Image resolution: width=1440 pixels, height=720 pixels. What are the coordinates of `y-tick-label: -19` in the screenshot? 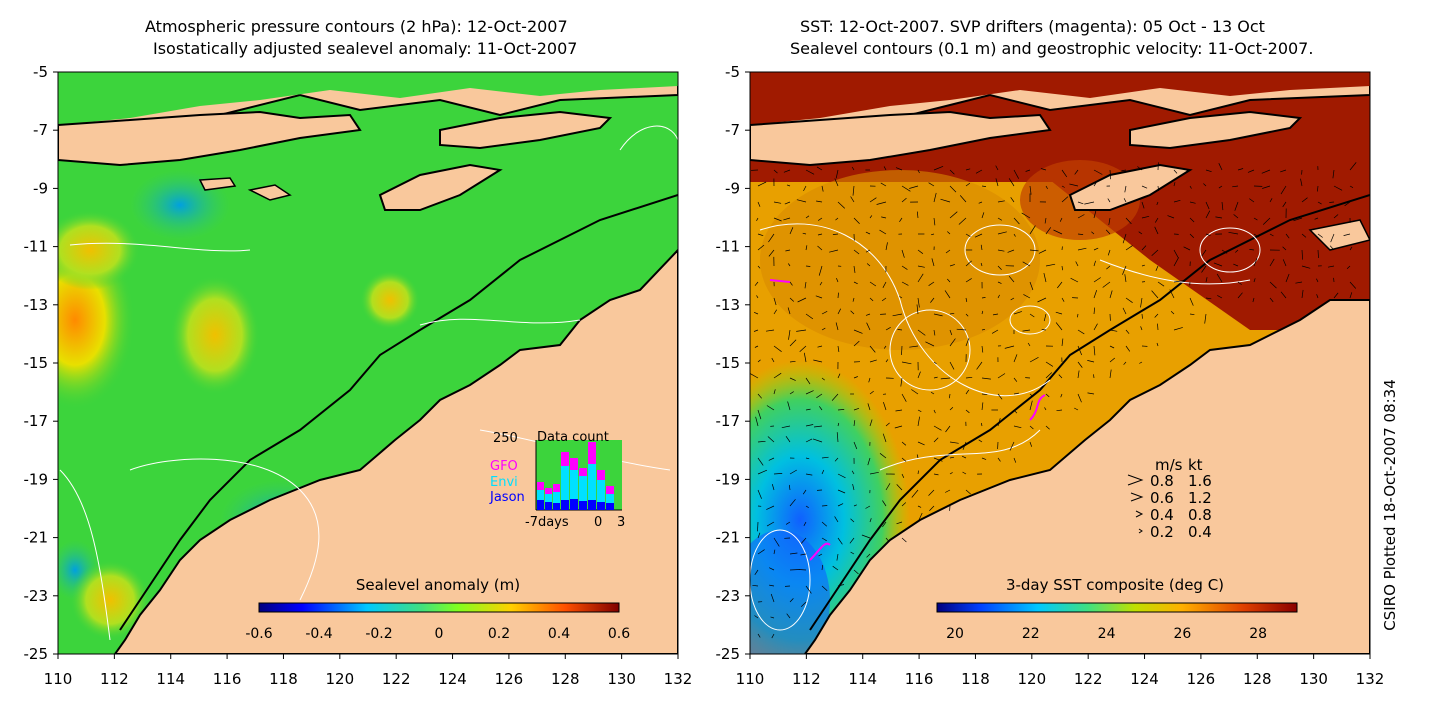 It's located at (36, 479).